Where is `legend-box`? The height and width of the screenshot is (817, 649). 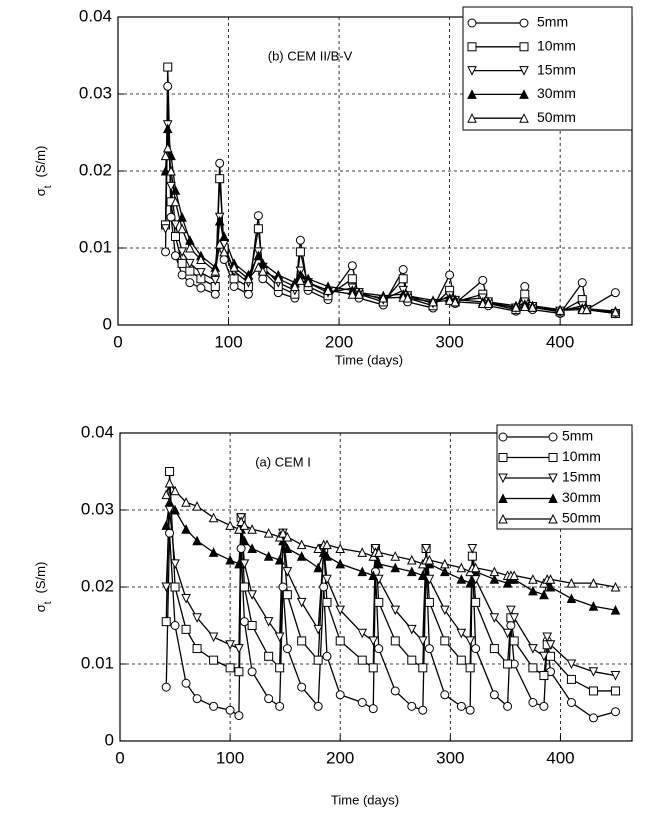
legend-box is located at coordinates (547, 68).